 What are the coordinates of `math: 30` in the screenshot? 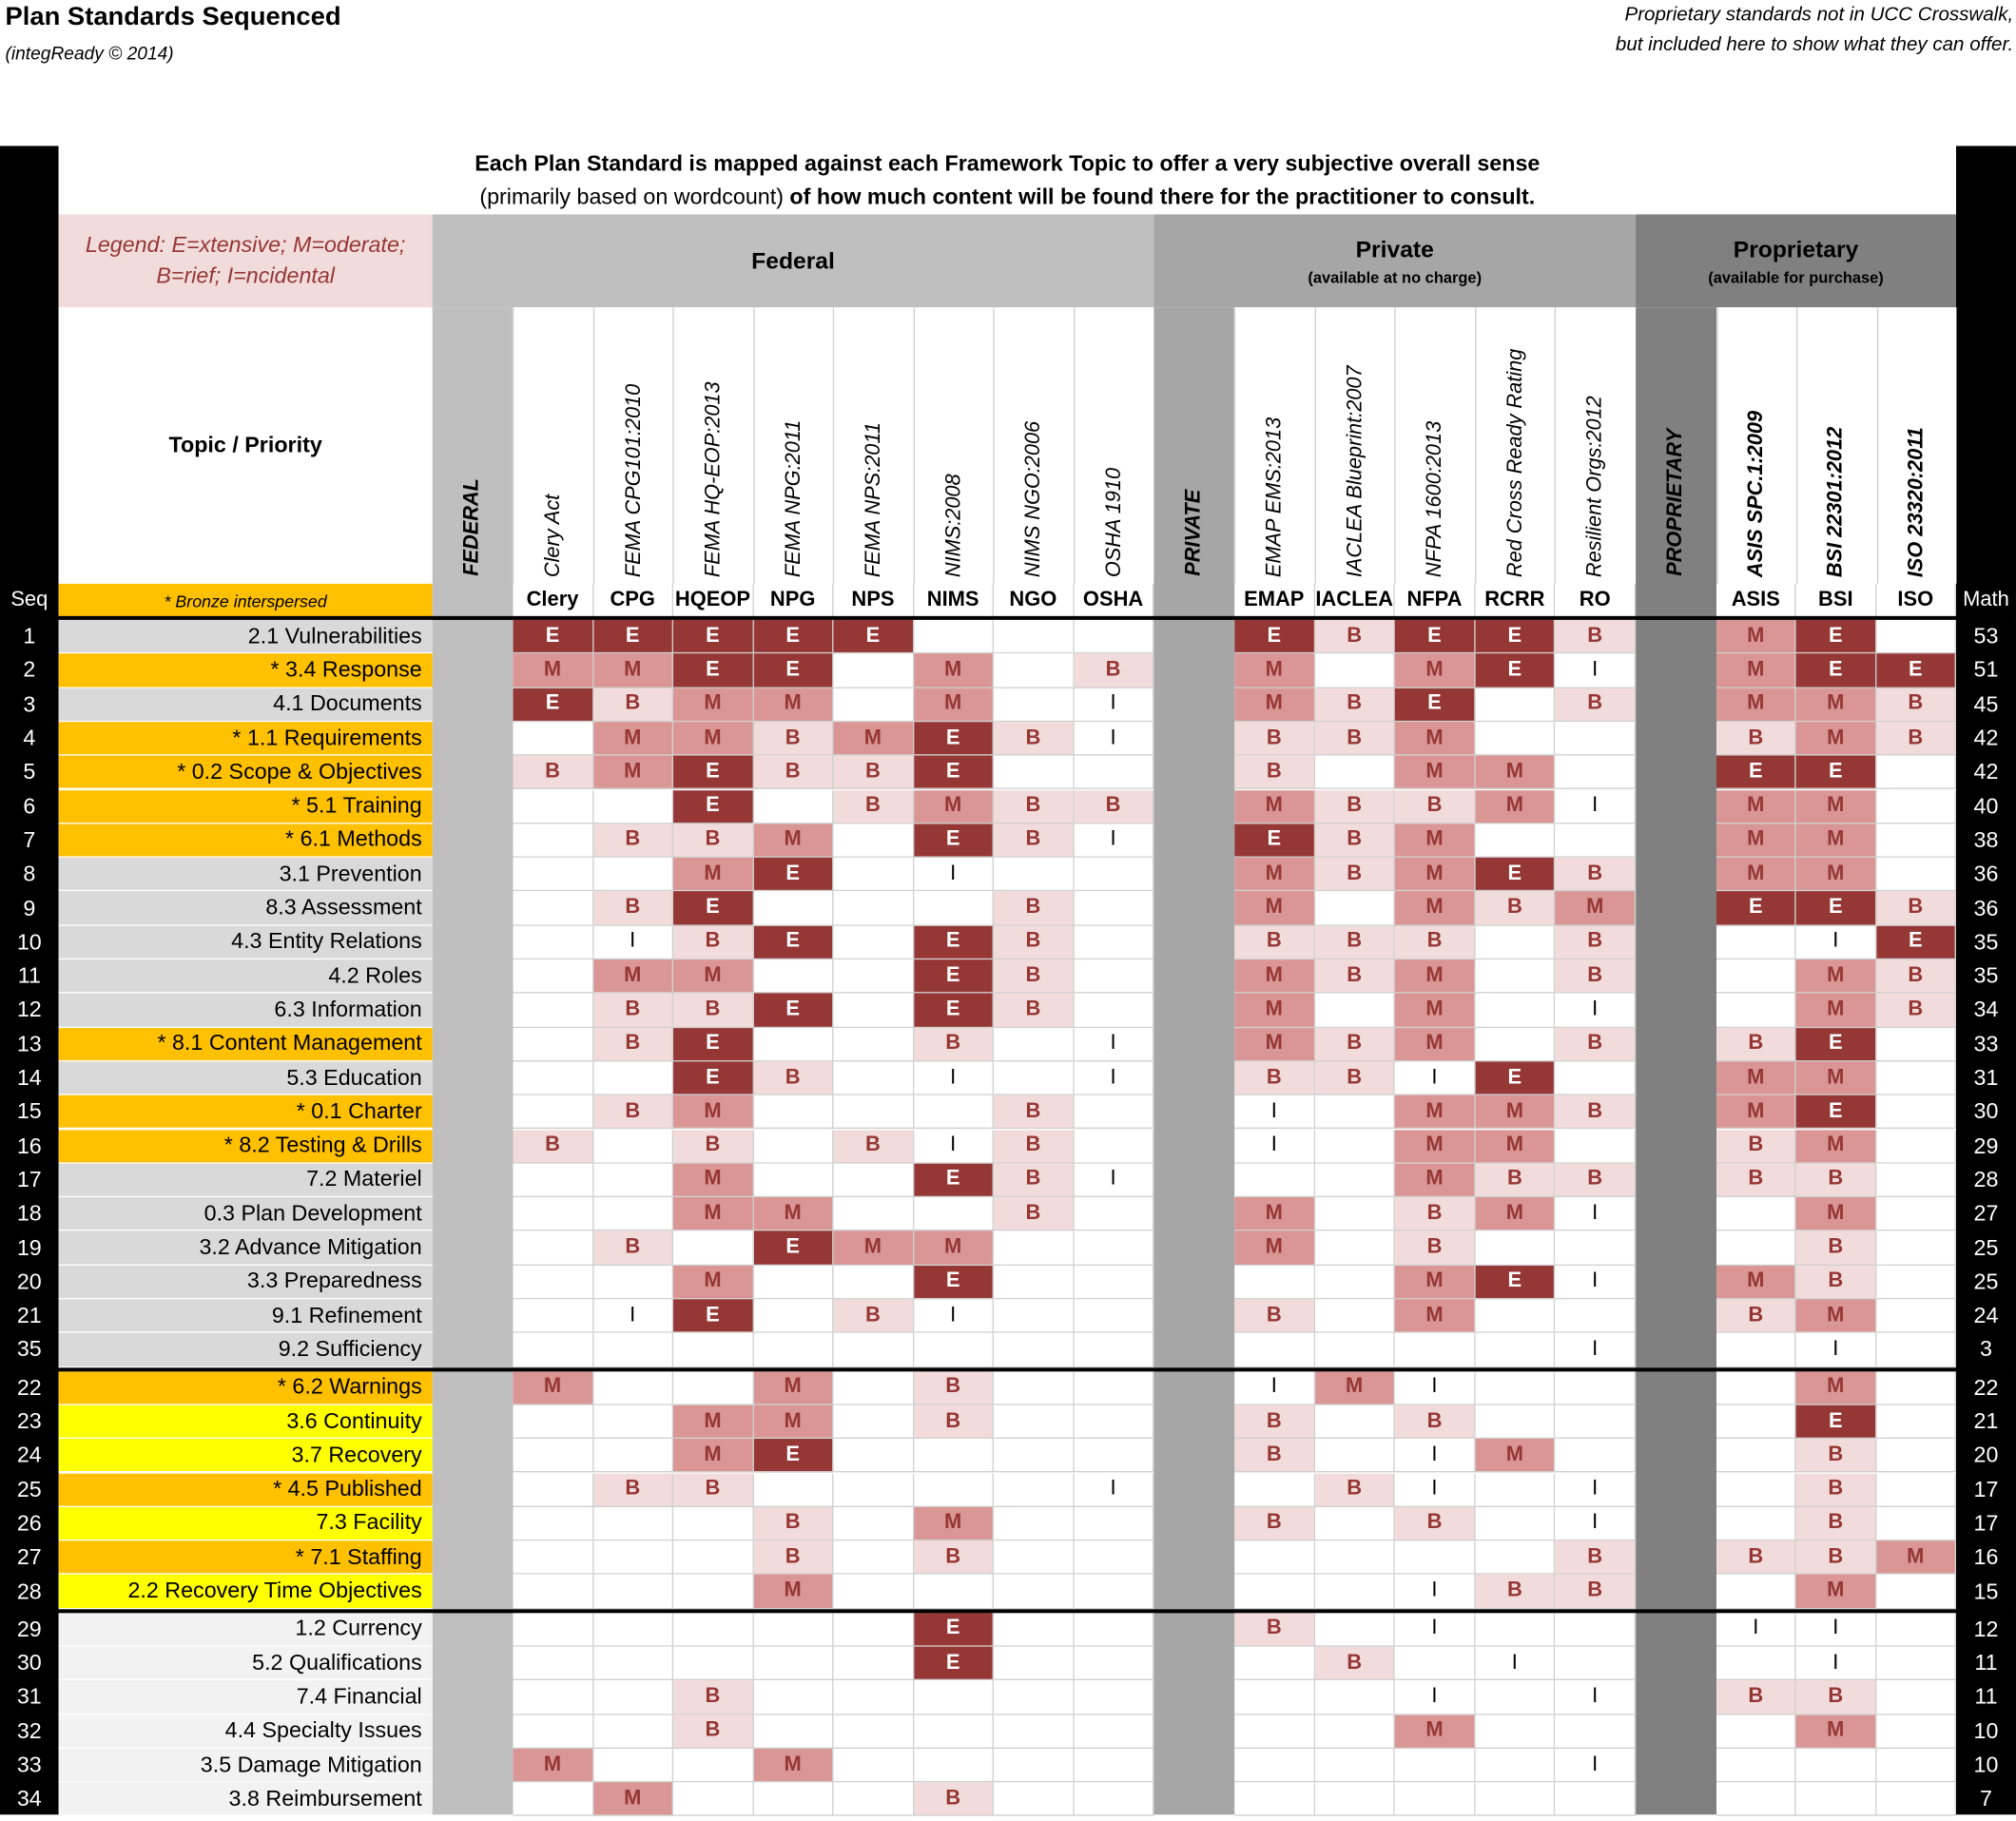 It's located at (1986, 1112).